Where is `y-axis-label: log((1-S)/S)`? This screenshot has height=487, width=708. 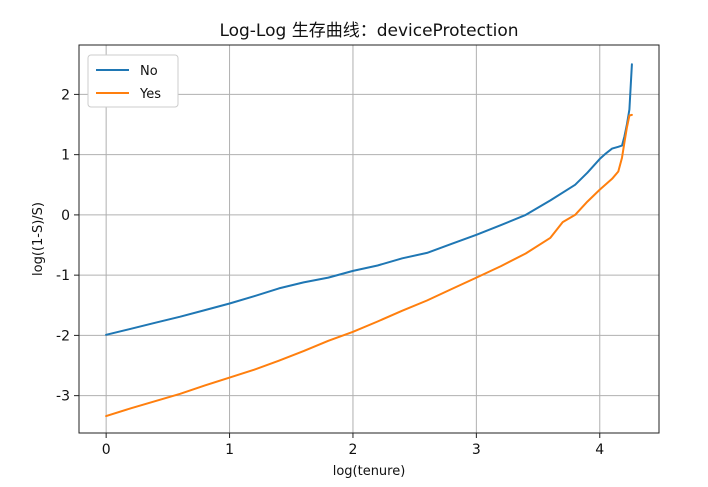
y-axis-label: log((1-S)/S) is located at coordinates (38, 239).